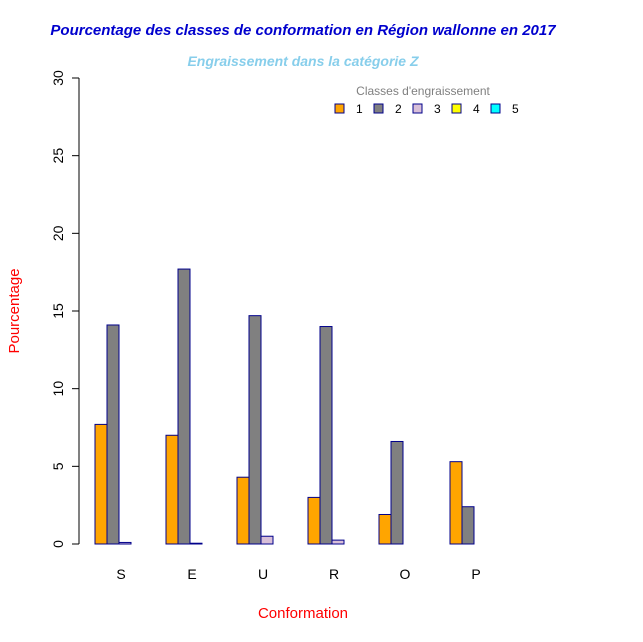  I want to click on chart-subtitle: Engraissement dans la catégorie Z, so click(303, 61).